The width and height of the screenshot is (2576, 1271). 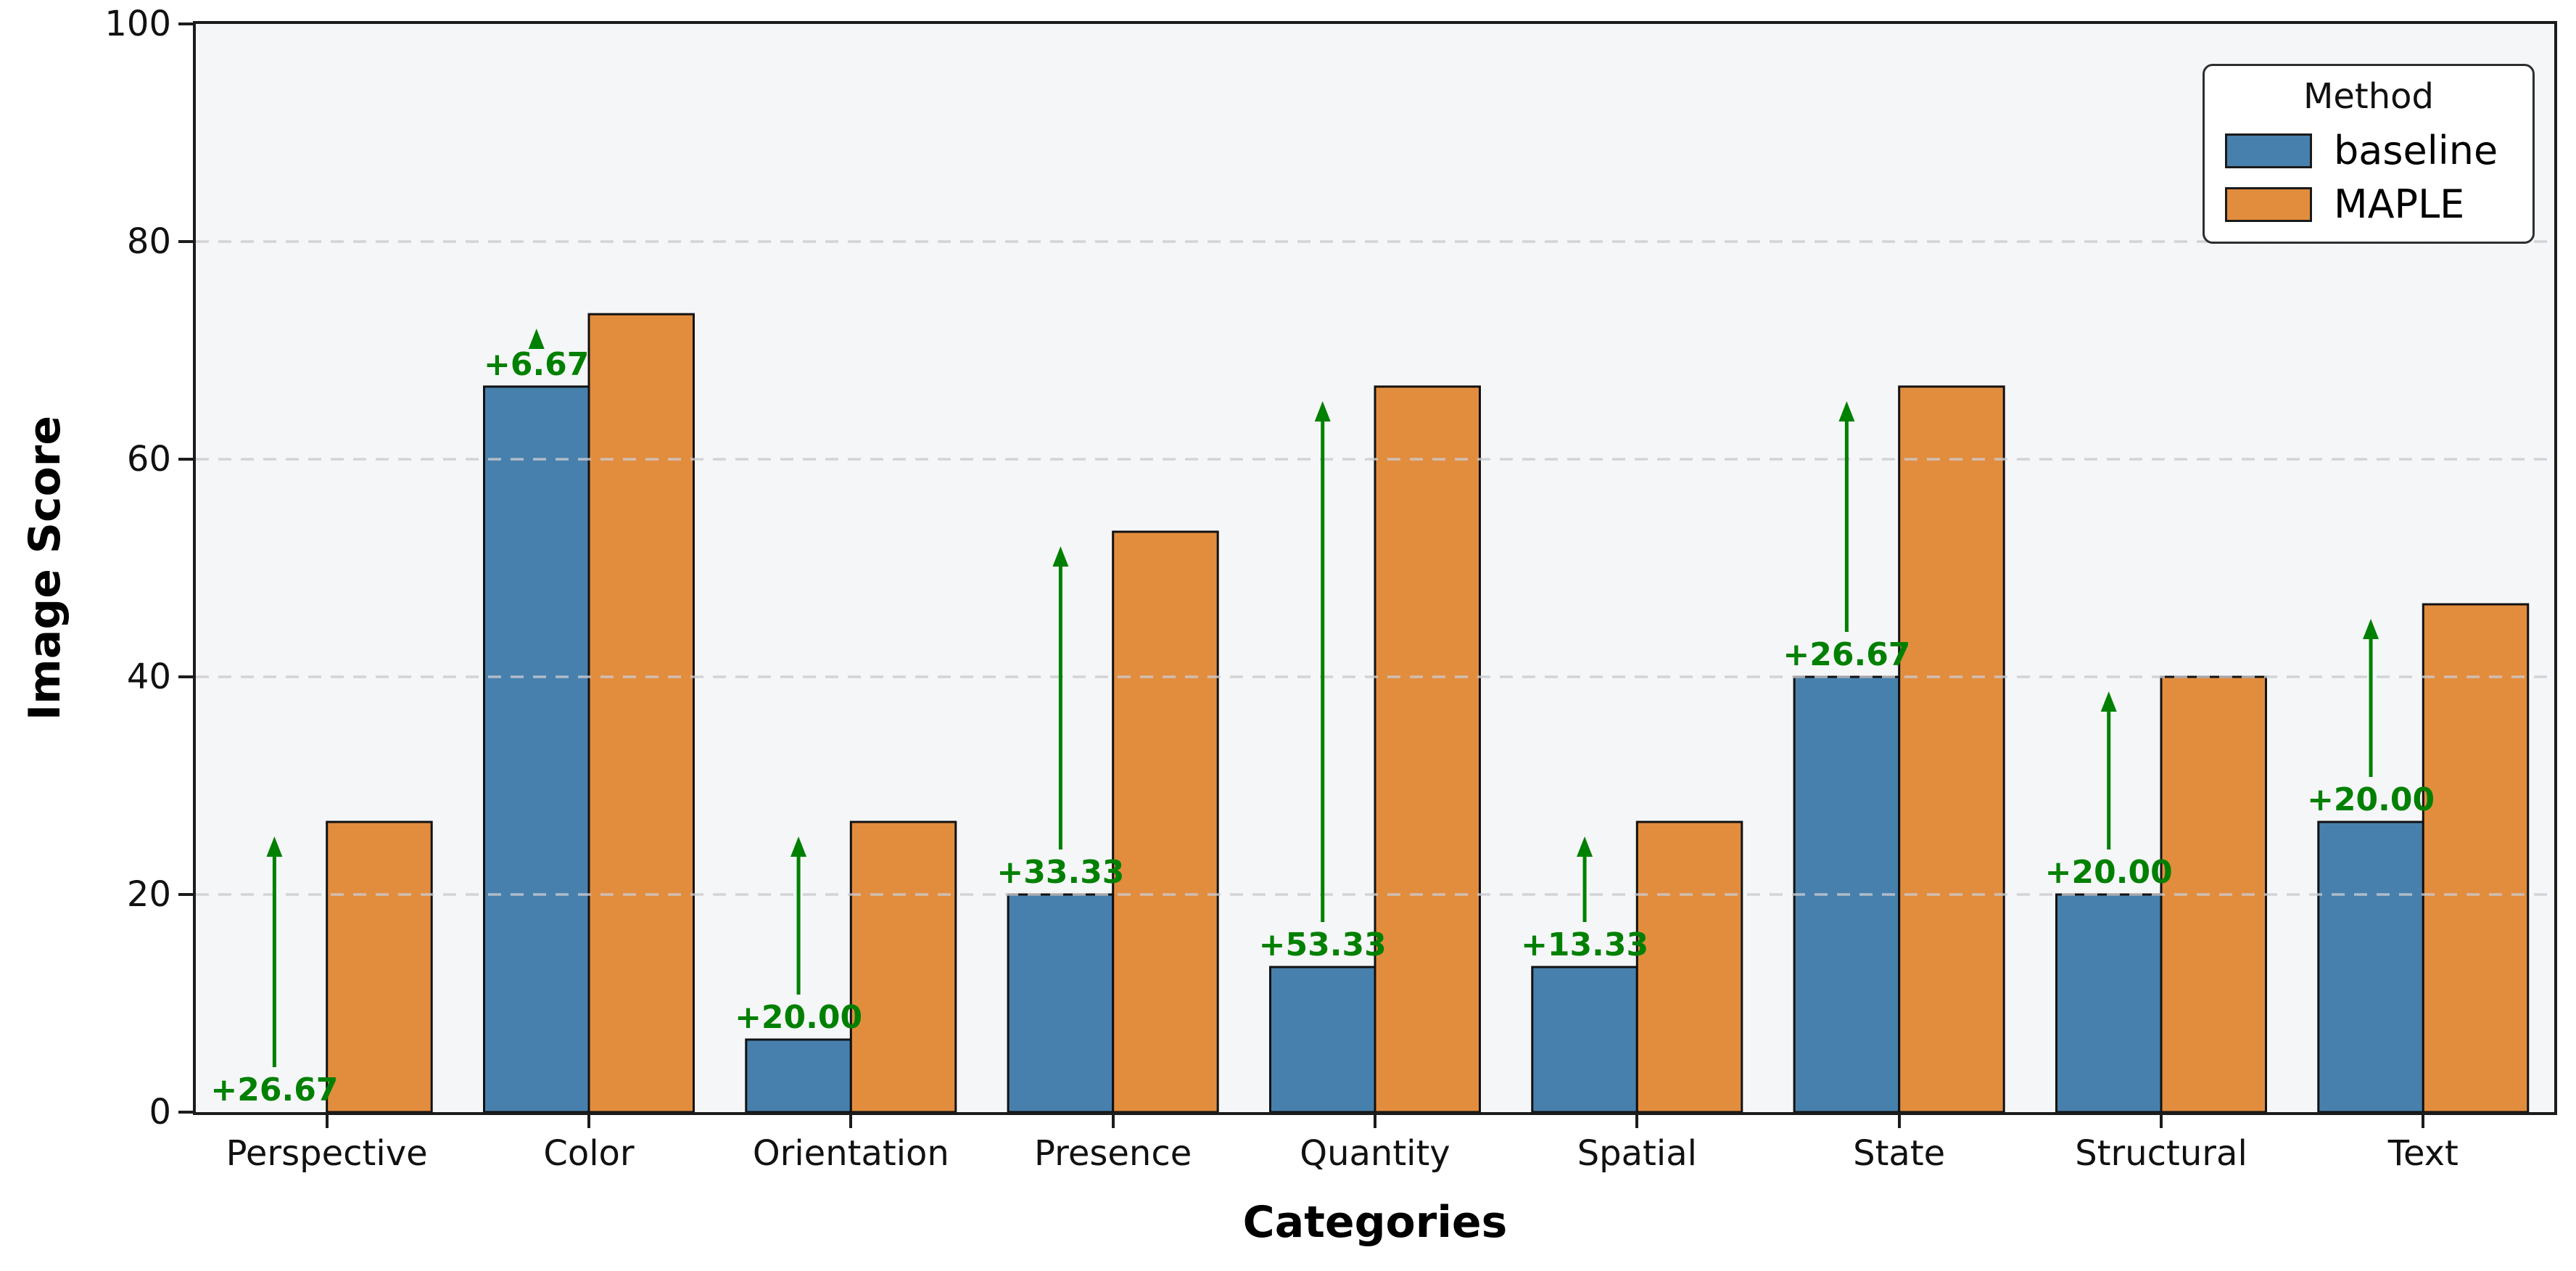 What do you see at coordinates (1846, 410) in the screenshot?
I see `improvement-arrow-head-state` at bounding box center [1846, 410].